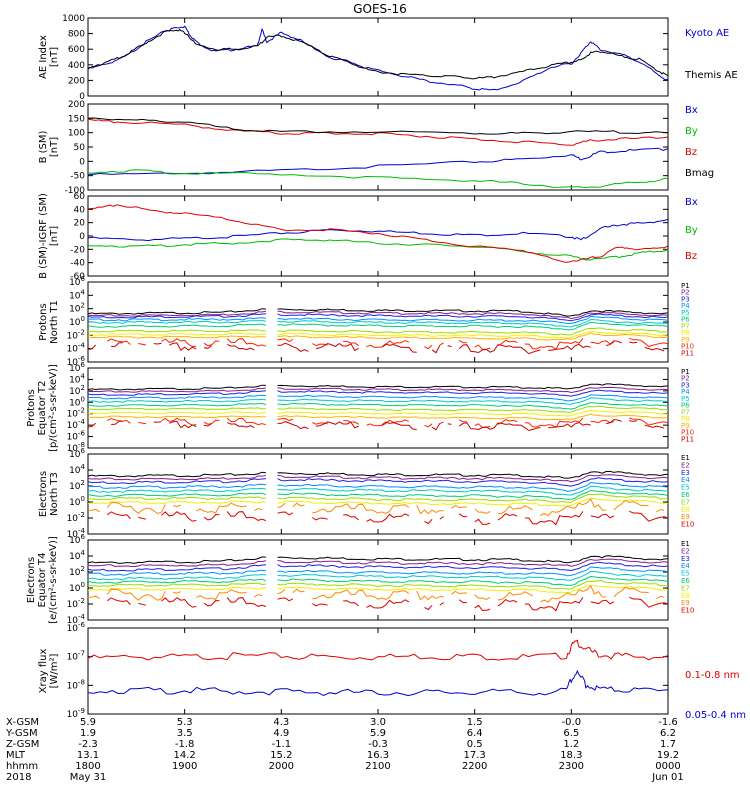 Image resolution: width=750 pixels, height=800 pixels. What do you see at coordinates (76, 713) in the screenshot?
I see `y-tick-label: 10⁻⁹` at bounding box center [76, 713].